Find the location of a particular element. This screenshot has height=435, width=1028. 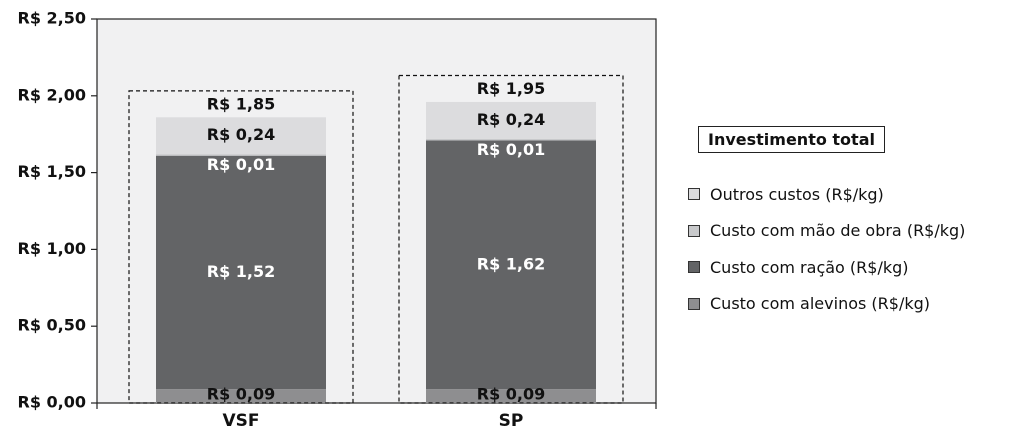

y-tick-label: R$ 0,00 is located at coordinates (52, 402).